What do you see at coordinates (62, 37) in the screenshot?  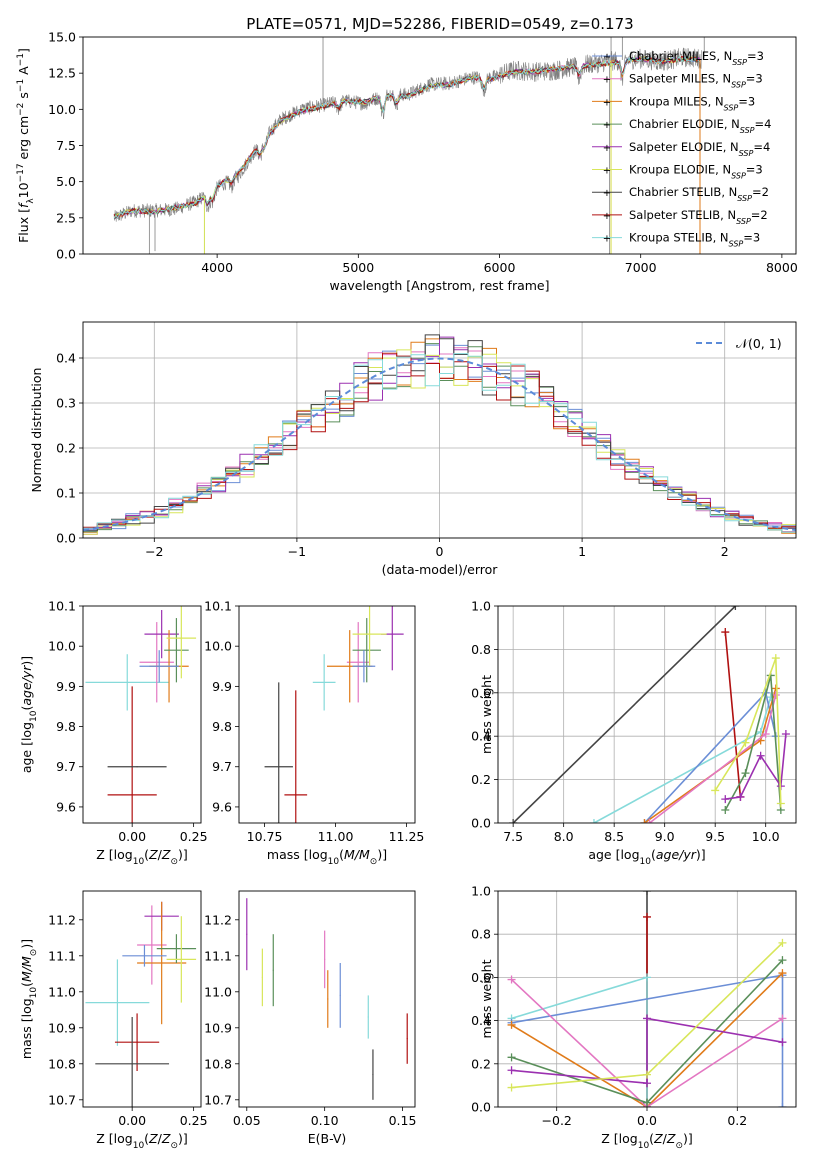 I see `y-tick-label: 15.0` at bounding box center [62, 37].